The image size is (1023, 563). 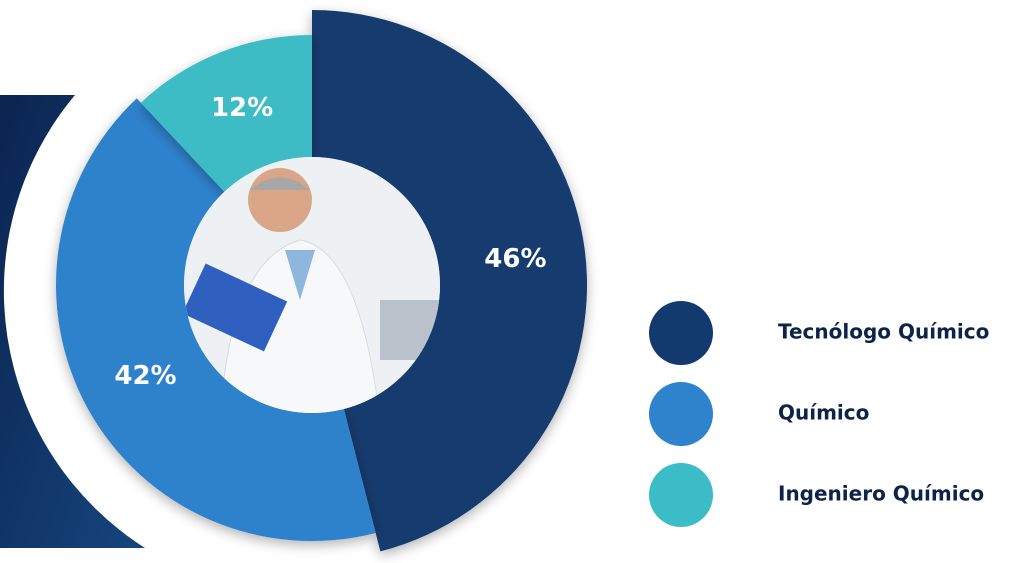 I want to click on legend-label: Ingeniero Químico, so click(x=881, y=494).